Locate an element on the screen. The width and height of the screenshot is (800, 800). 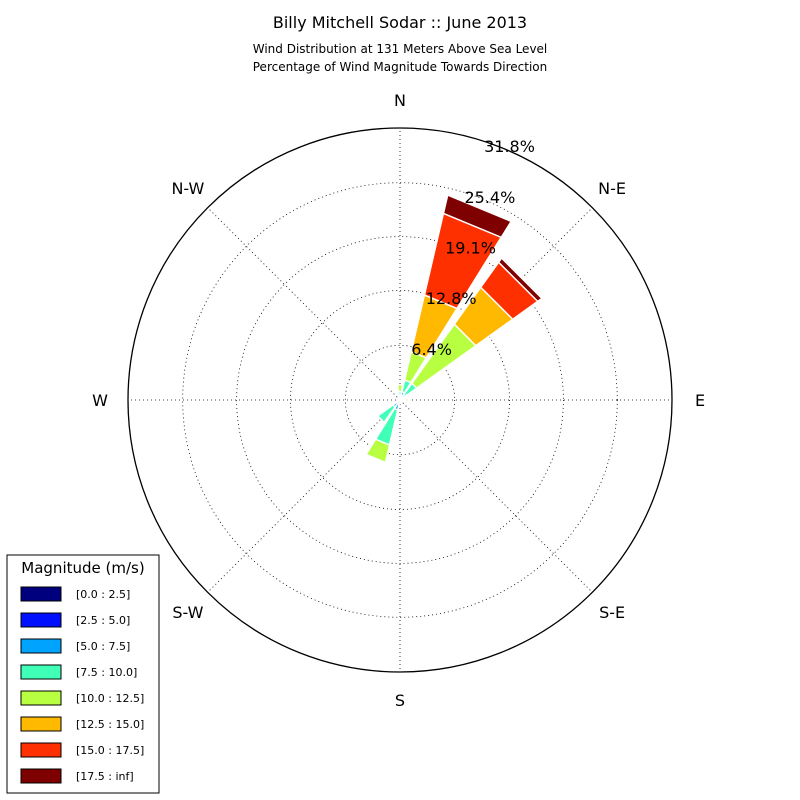
wind-bars is located at coordinates (454, 329).